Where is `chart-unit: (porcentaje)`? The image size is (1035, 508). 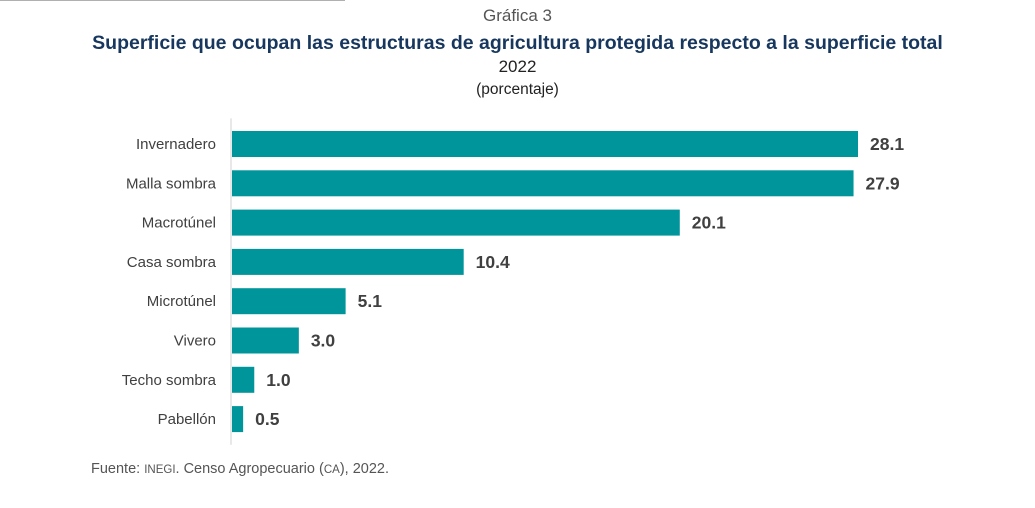
chart-unit: (porcentaje) is located at coordinates (517, 89).